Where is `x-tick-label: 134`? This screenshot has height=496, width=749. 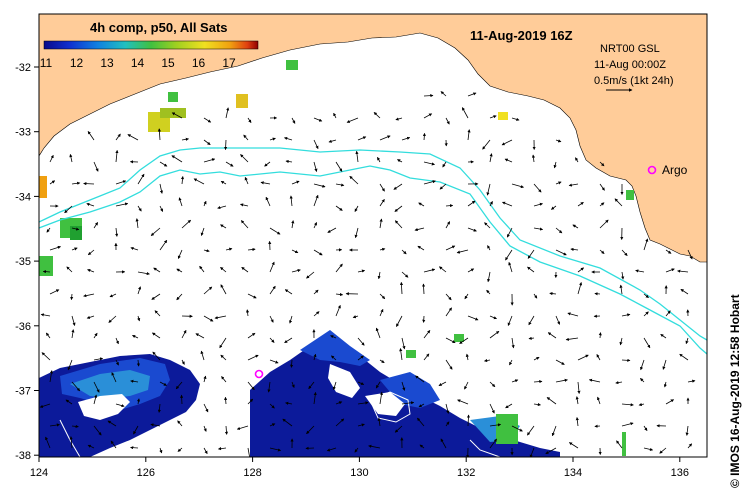 x-tick-label: 134 is located at coordinates (573, 473).